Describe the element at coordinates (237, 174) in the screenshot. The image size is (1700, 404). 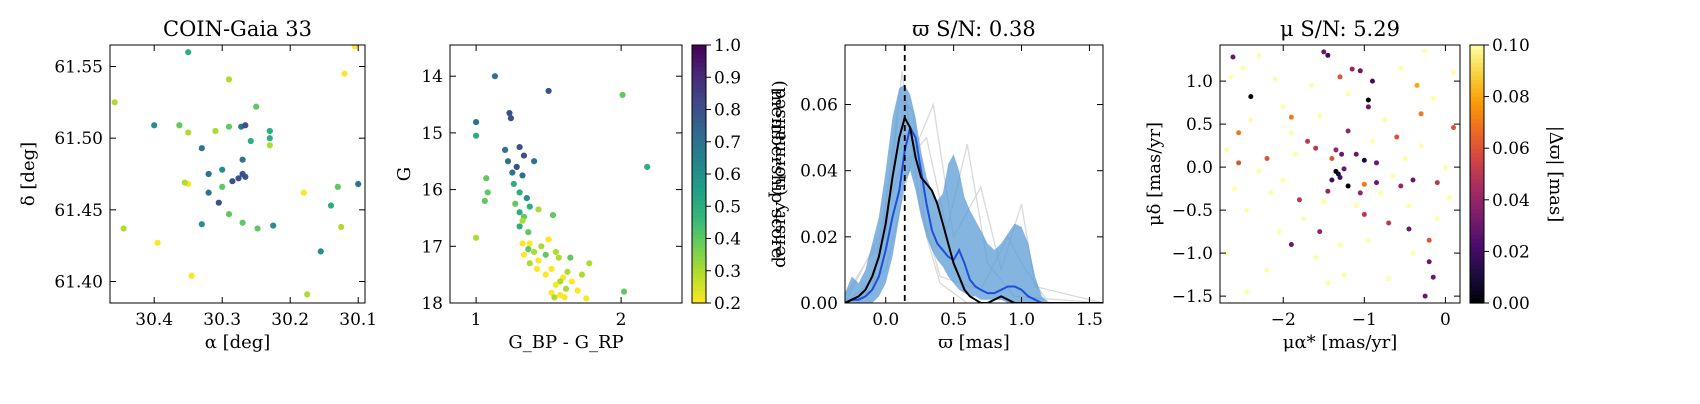
I see `sky-frame` at that location.